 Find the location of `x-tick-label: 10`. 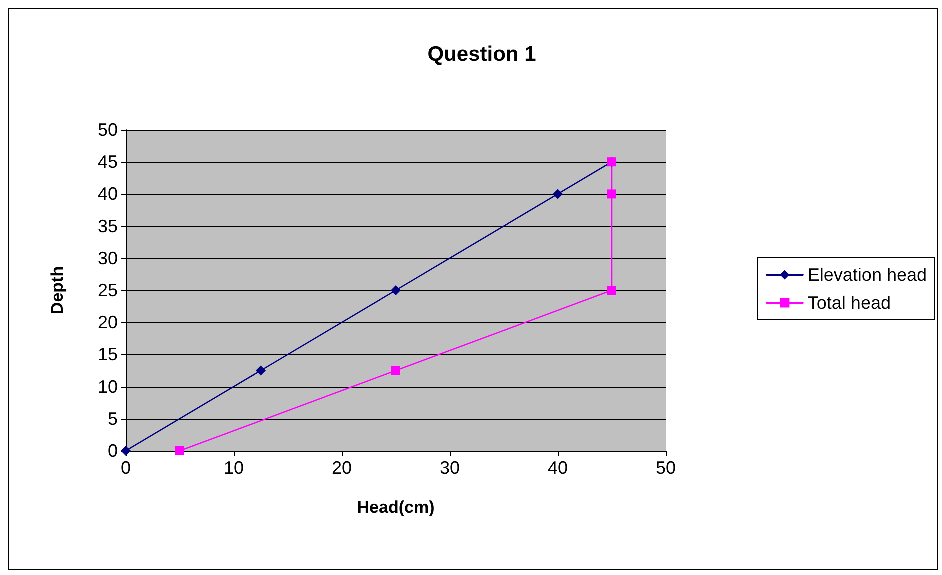

x-tick-label: 10 is located at coordinates (234, 468).